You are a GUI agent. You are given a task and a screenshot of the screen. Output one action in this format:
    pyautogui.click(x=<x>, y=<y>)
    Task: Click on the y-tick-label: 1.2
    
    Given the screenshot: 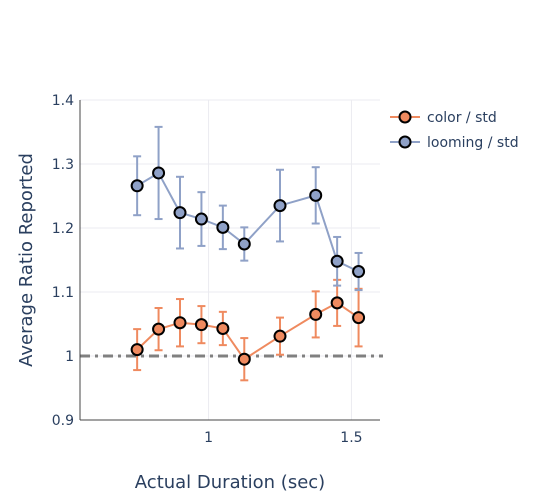 What is the action you would take?
    pyautogui.click(x=63, y=229)
    